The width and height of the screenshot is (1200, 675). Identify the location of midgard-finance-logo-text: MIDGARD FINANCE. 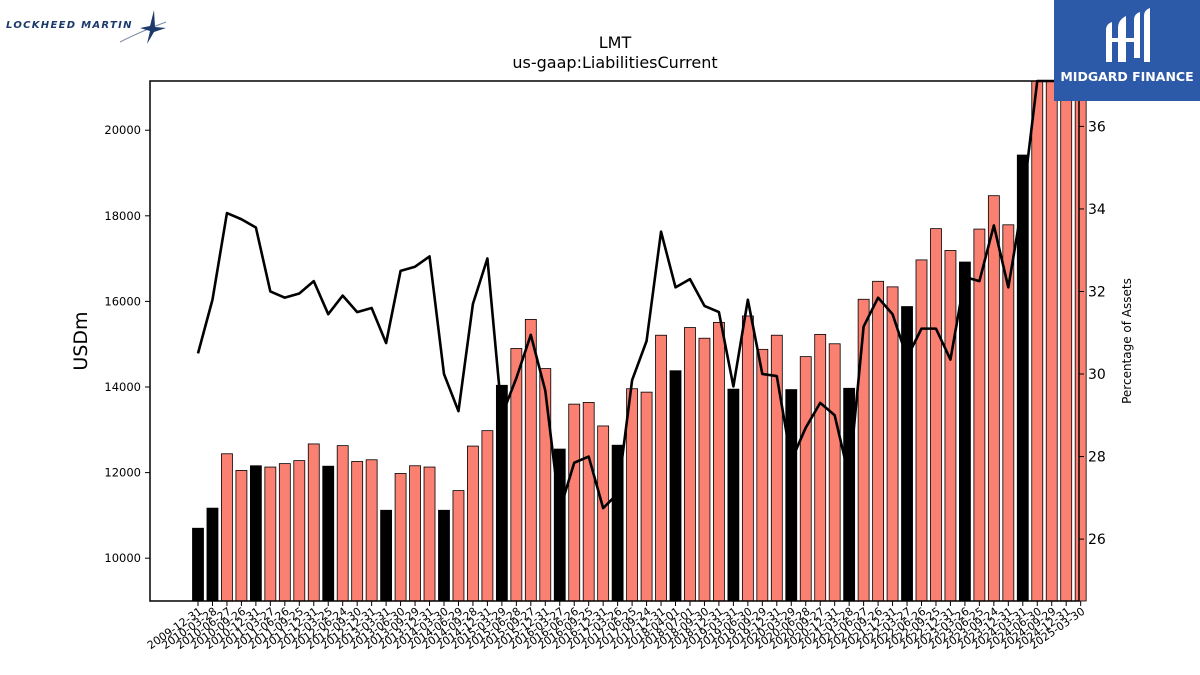
(1127, 76).